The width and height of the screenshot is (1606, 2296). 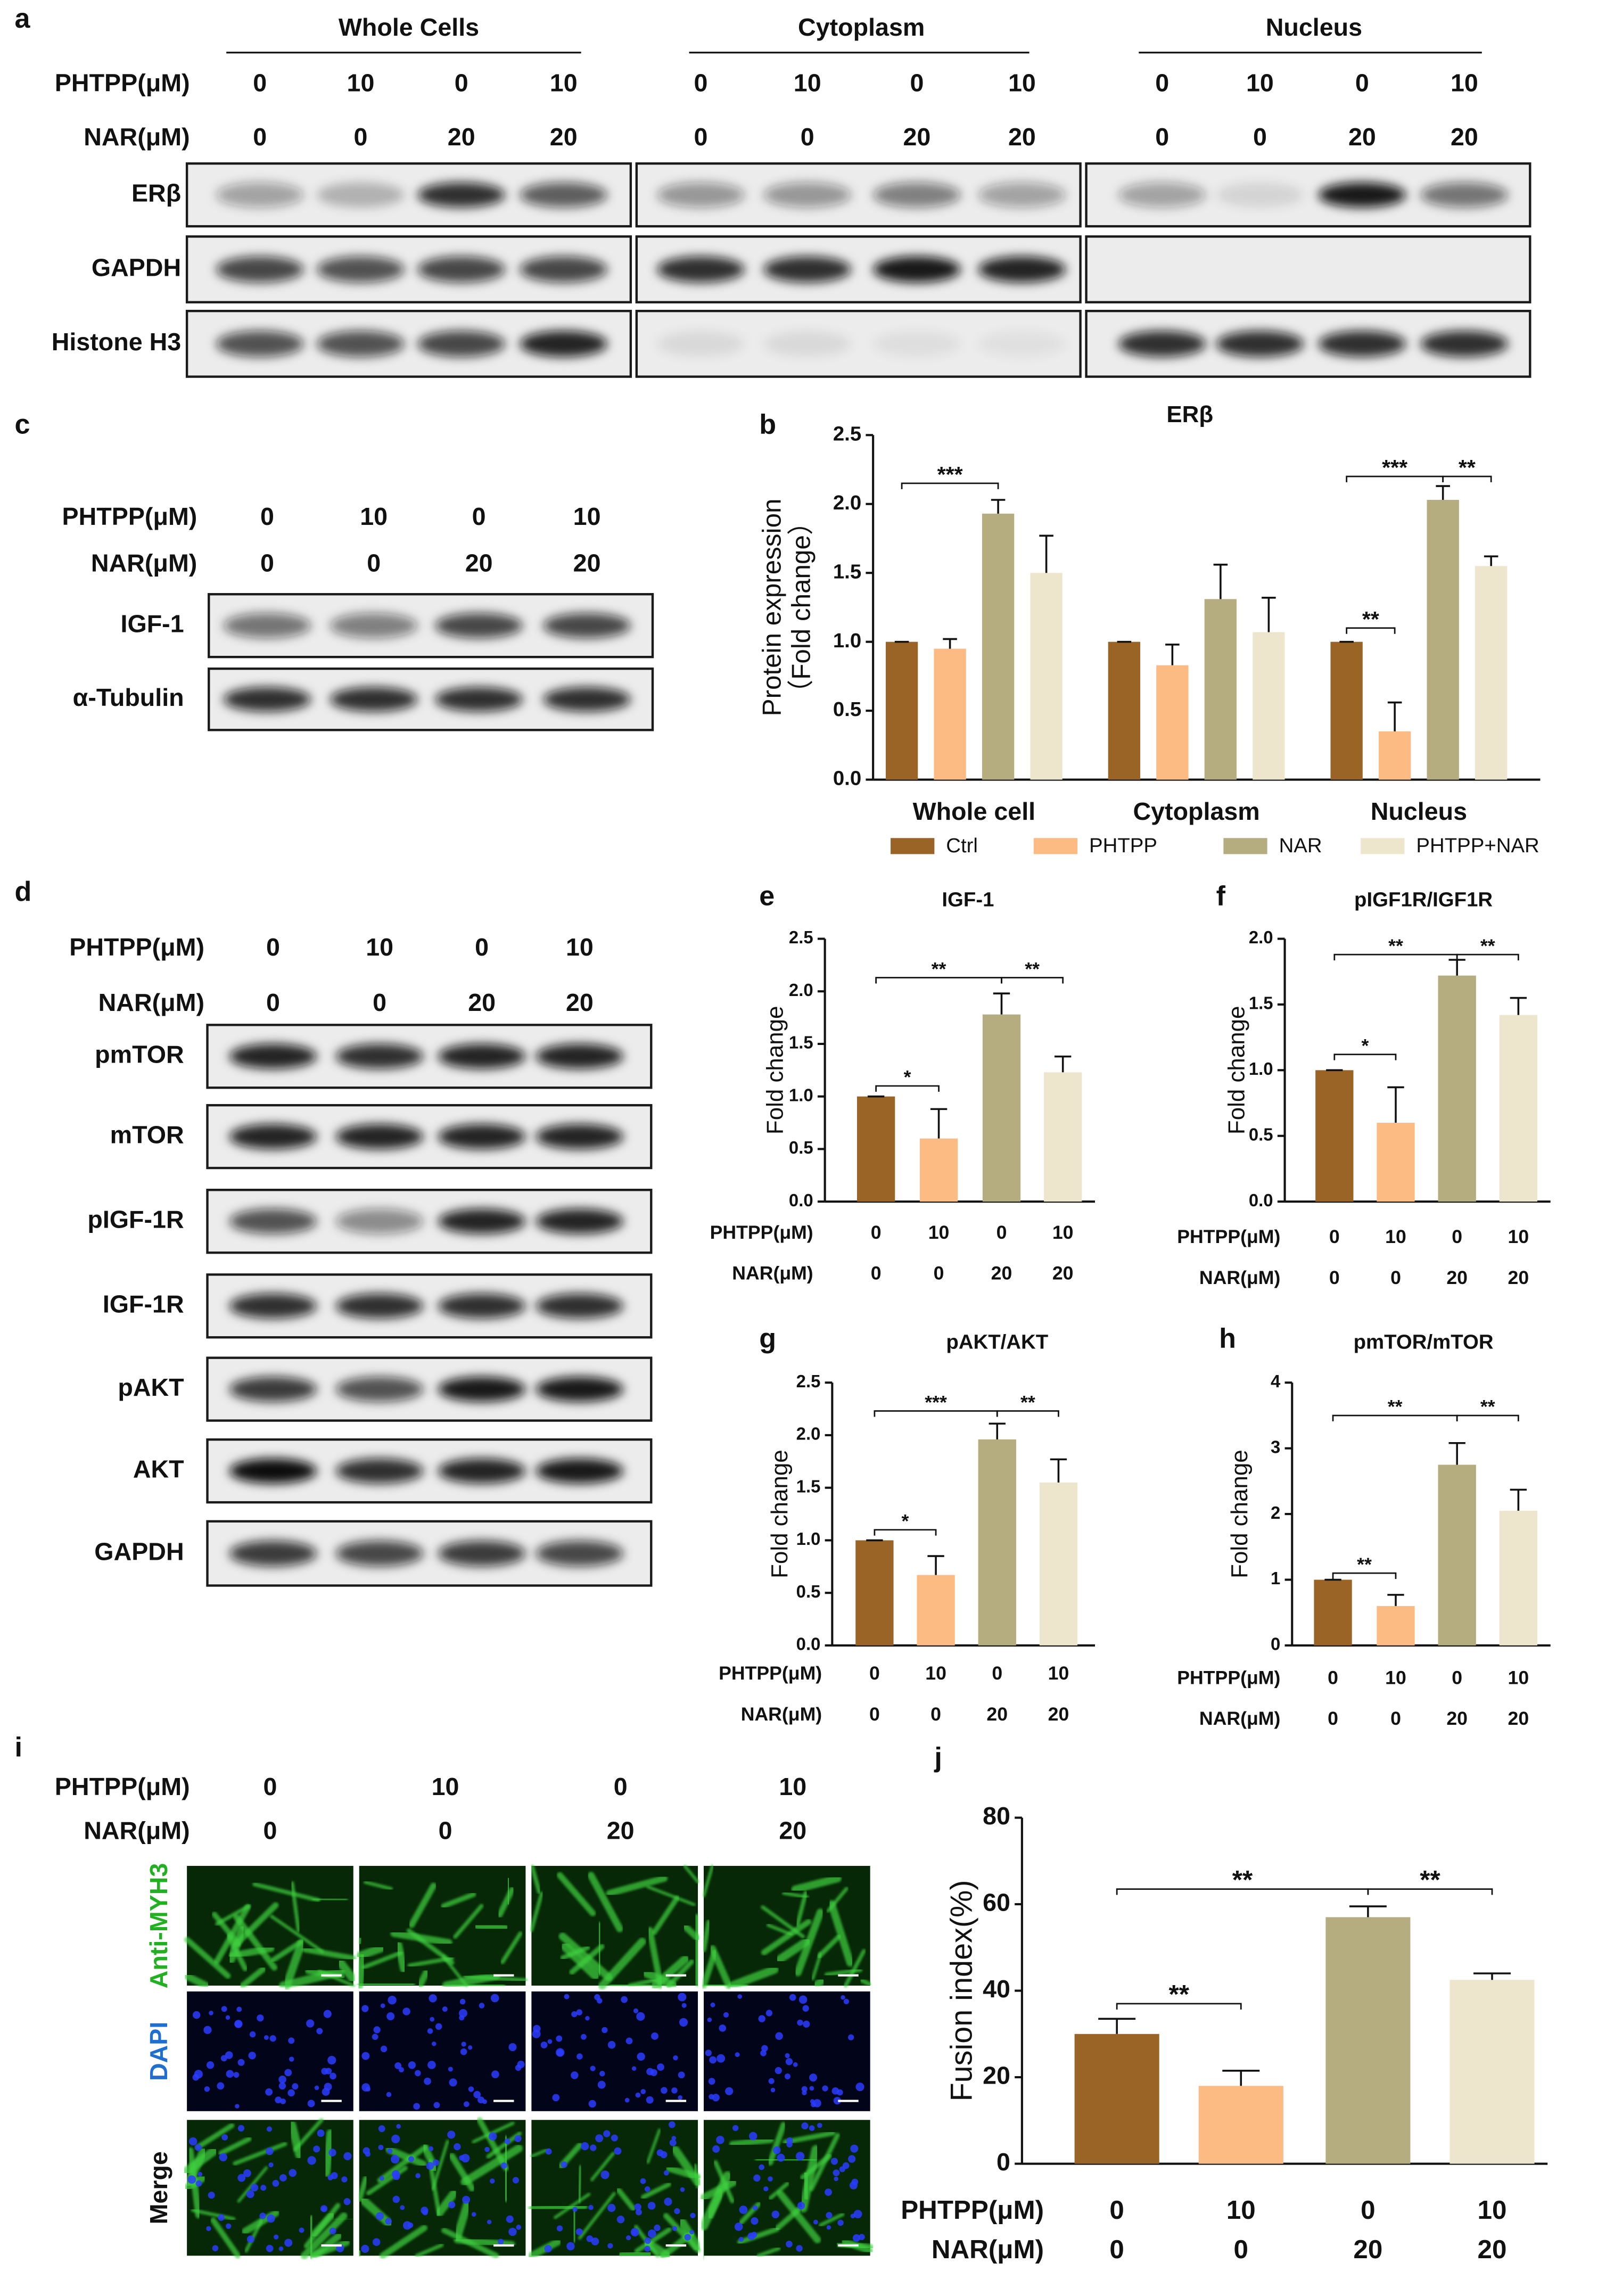 I want to click on label: Histone H3, so click(x=116, y=342).